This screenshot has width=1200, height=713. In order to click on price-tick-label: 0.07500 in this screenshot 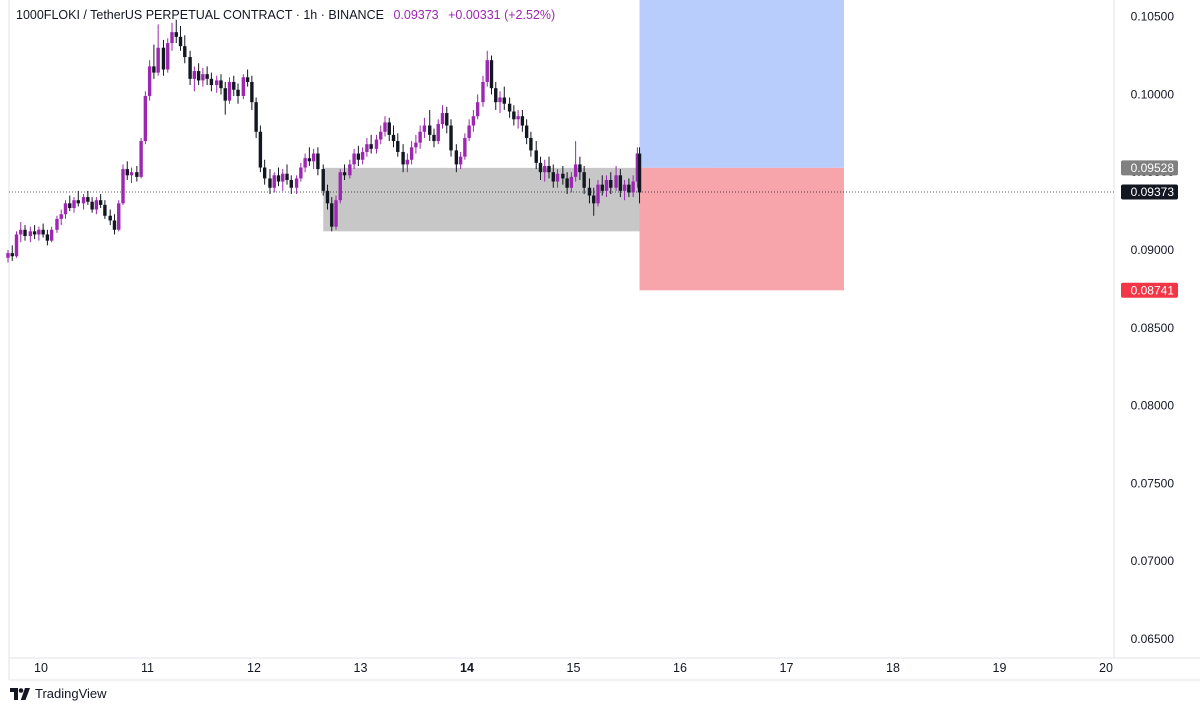, I will do `click(1153, 483)`.